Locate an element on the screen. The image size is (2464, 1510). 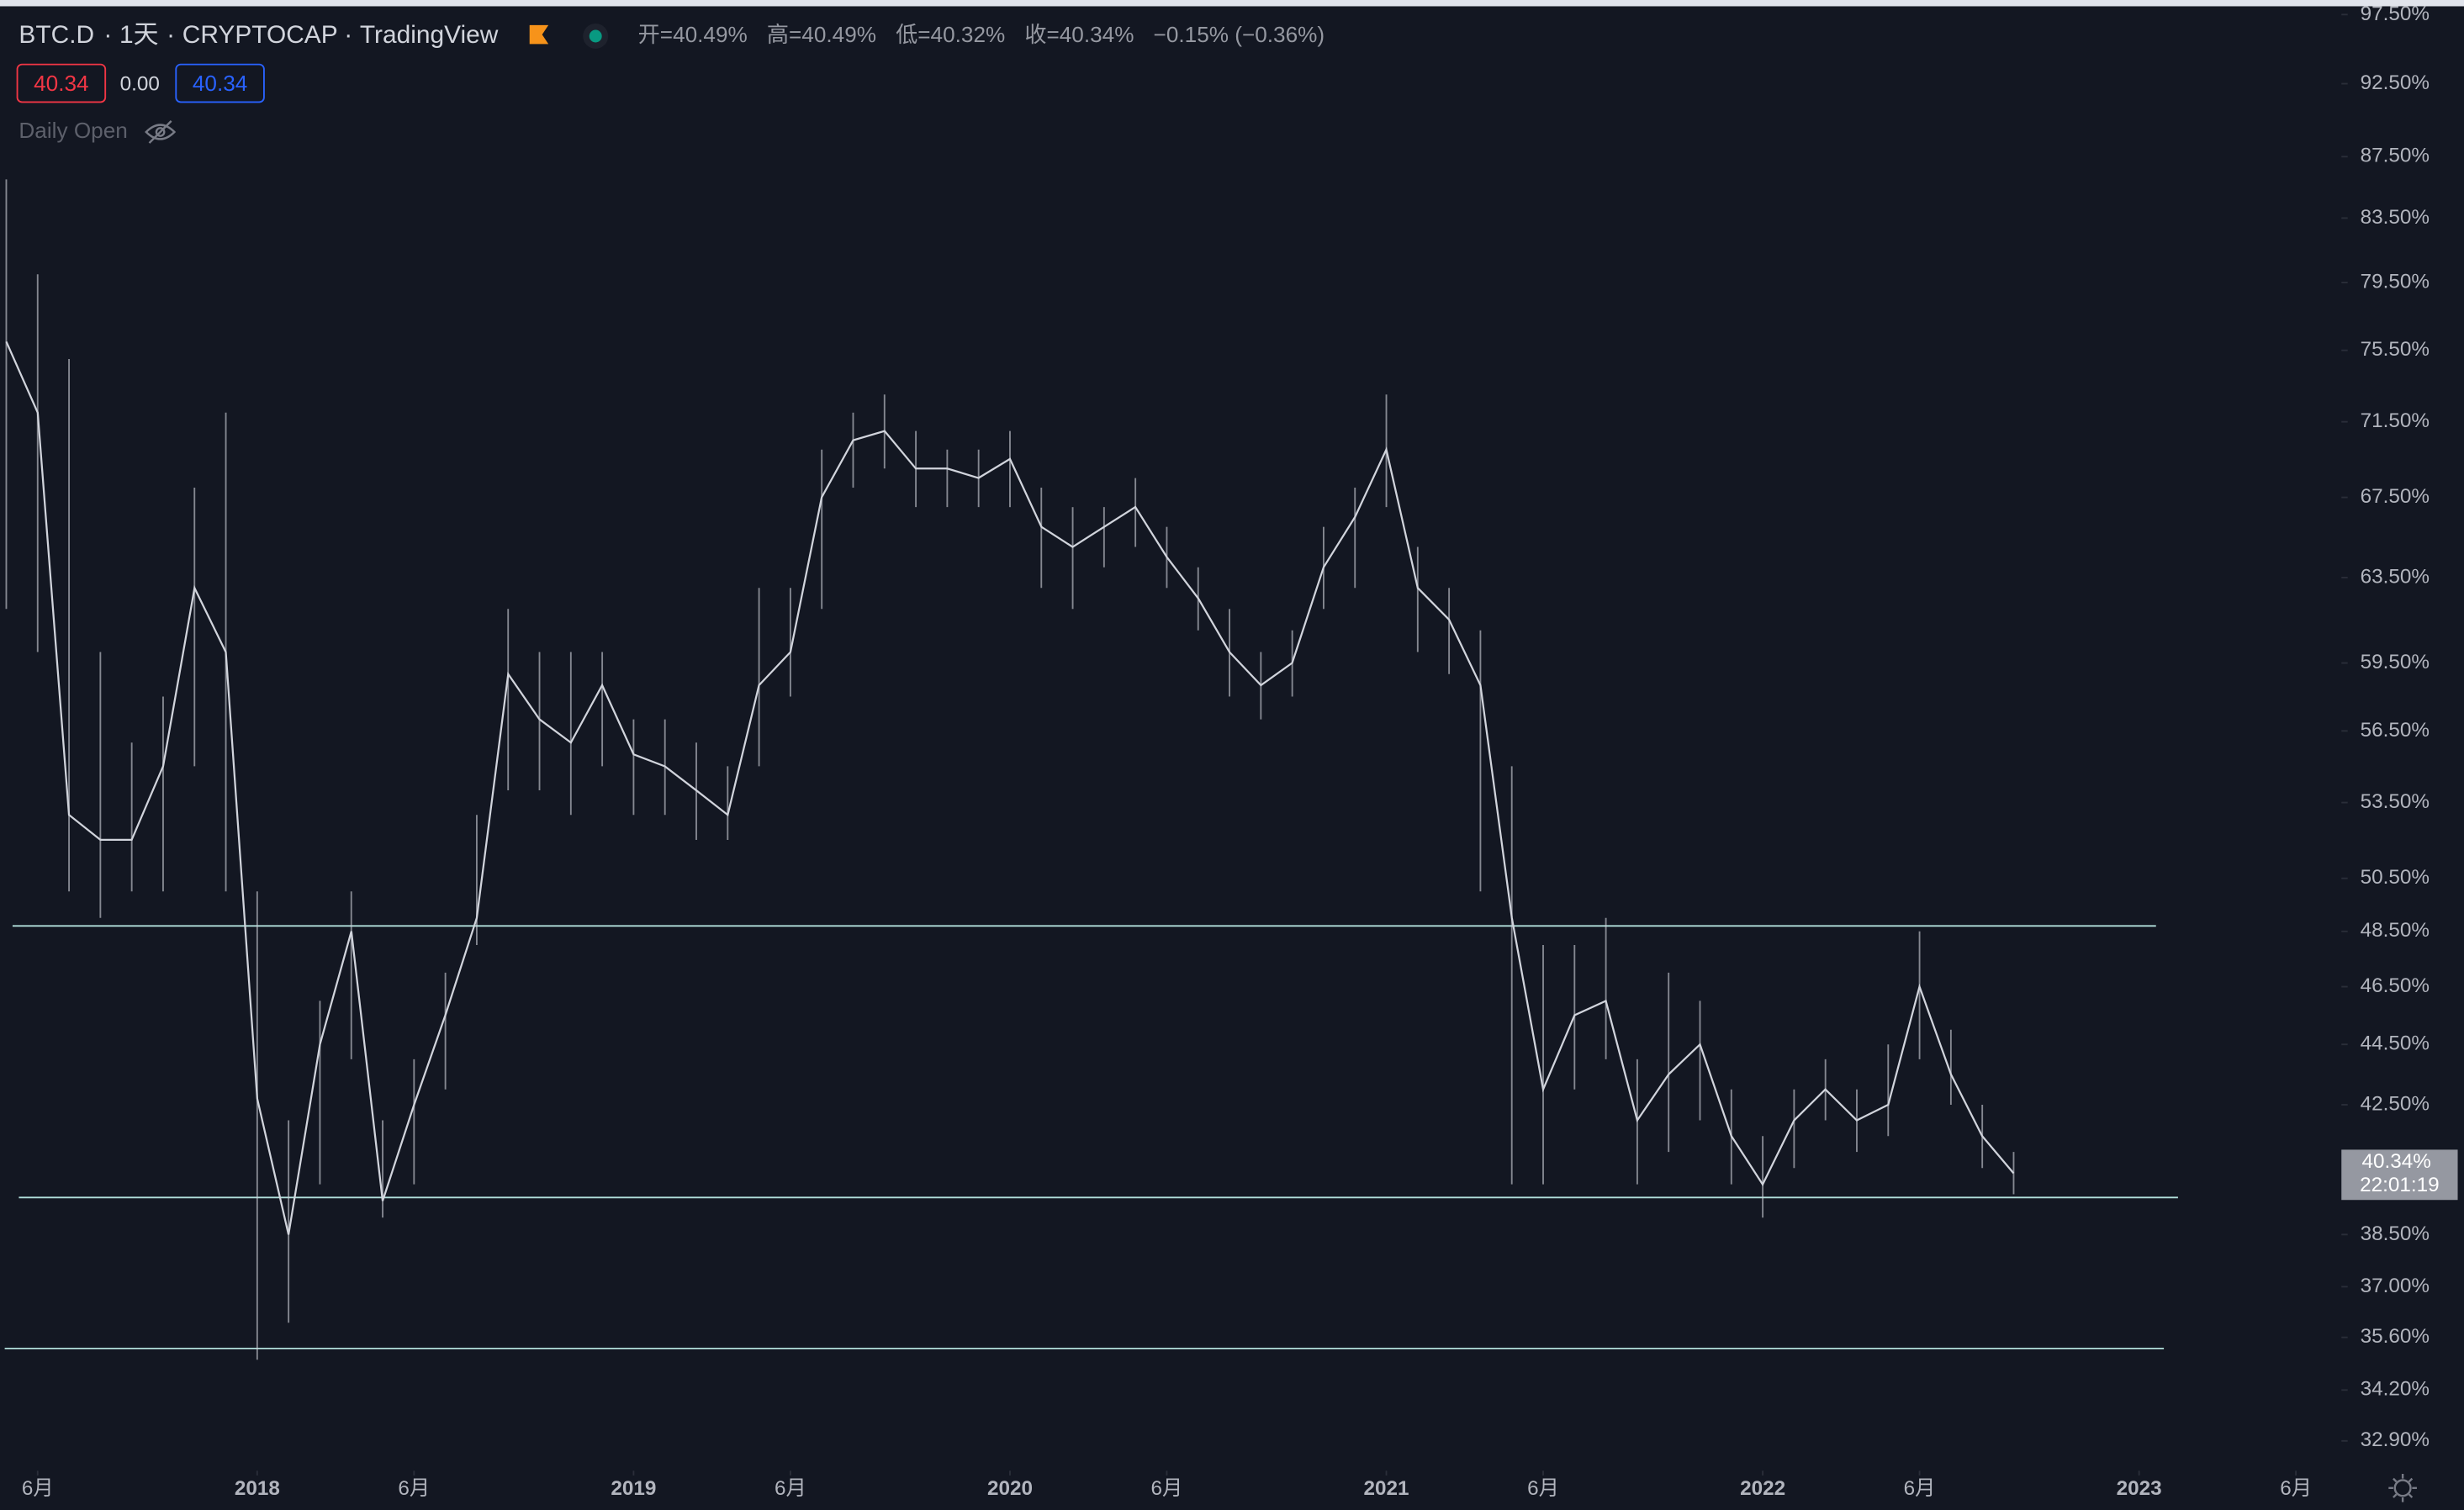
top-border is located at coordinates (1232, 3).